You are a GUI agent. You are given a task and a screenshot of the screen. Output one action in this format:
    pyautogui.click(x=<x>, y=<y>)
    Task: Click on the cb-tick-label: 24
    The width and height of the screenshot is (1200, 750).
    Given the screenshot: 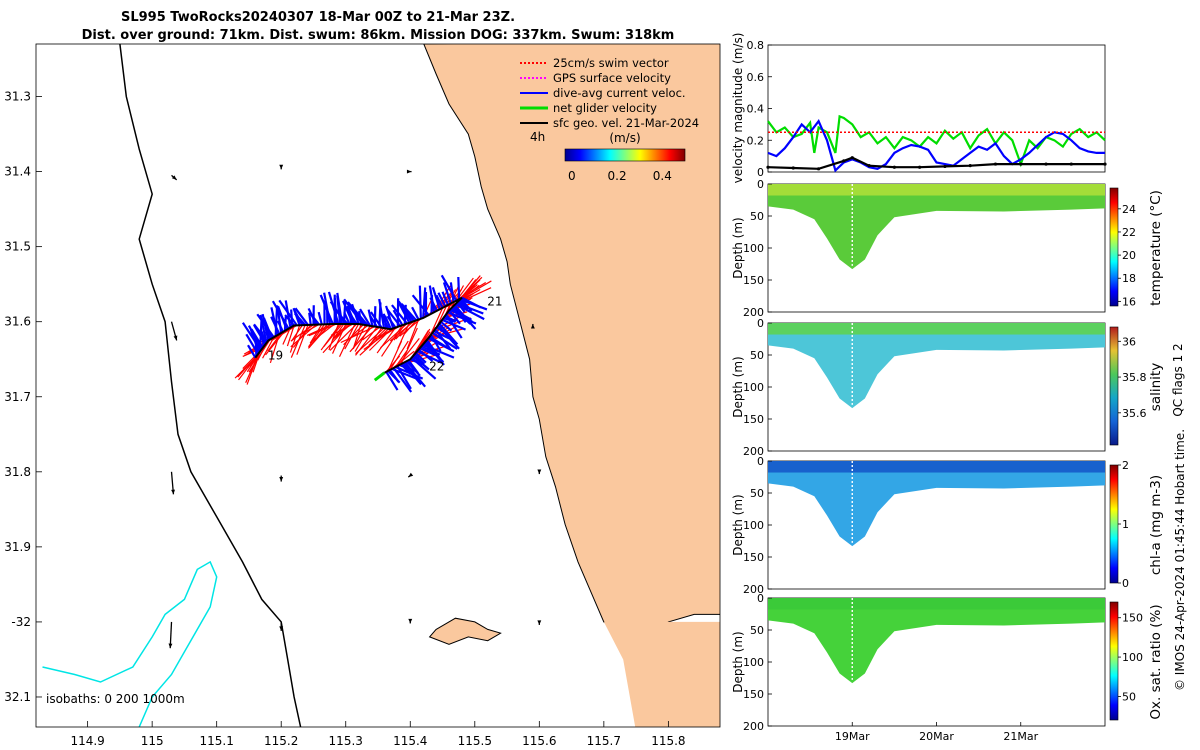 What is the action you would take?
    pyautogui.click(x=1129, y=209)
    